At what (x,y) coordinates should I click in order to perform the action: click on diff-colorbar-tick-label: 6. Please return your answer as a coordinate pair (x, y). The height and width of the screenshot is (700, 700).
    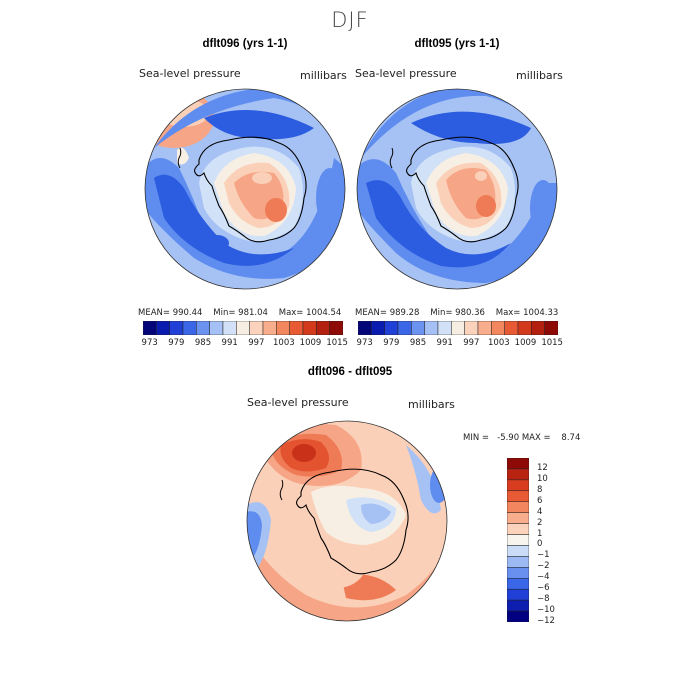
    Looking at the image, I should click on (540, 500).